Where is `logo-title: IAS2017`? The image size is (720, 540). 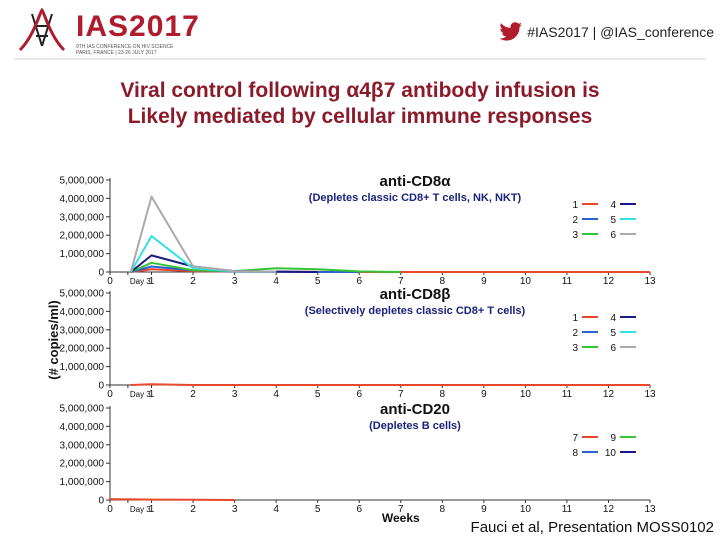 logo-title: IAS2017 is located at coordinates (138, 26).